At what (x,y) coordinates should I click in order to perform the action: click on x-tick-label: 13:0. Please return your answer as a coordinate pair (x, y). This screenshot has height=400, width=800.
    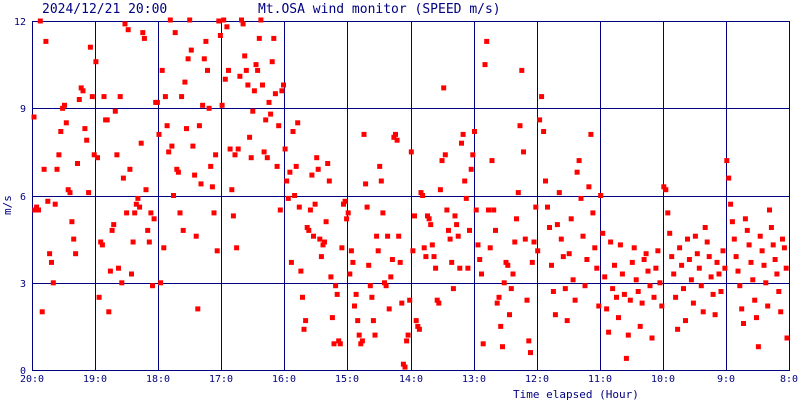
    Looking at the image, I should click on (474, 379).